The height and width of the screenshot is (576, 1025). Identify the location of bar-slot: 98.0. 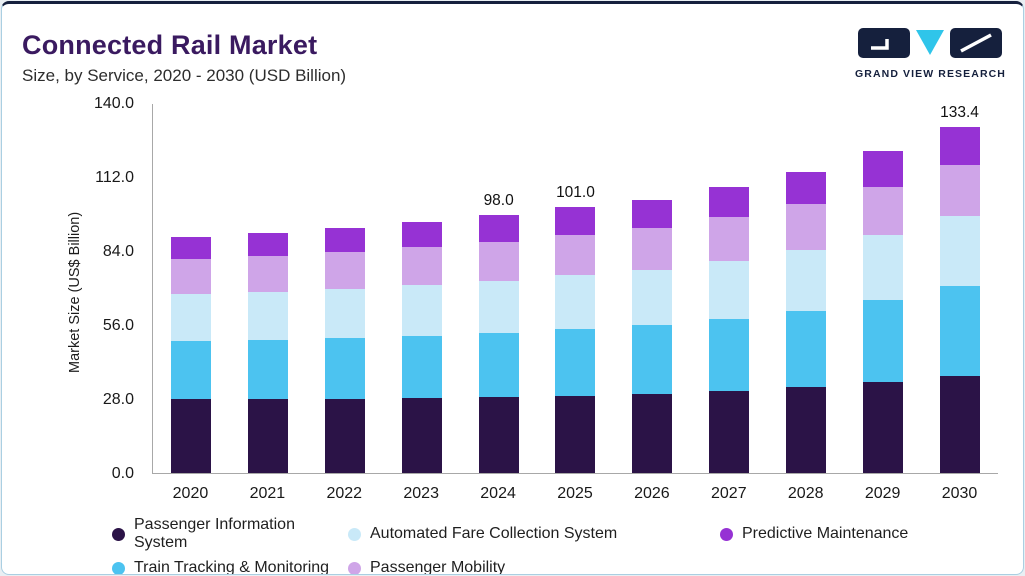
(498, 288).